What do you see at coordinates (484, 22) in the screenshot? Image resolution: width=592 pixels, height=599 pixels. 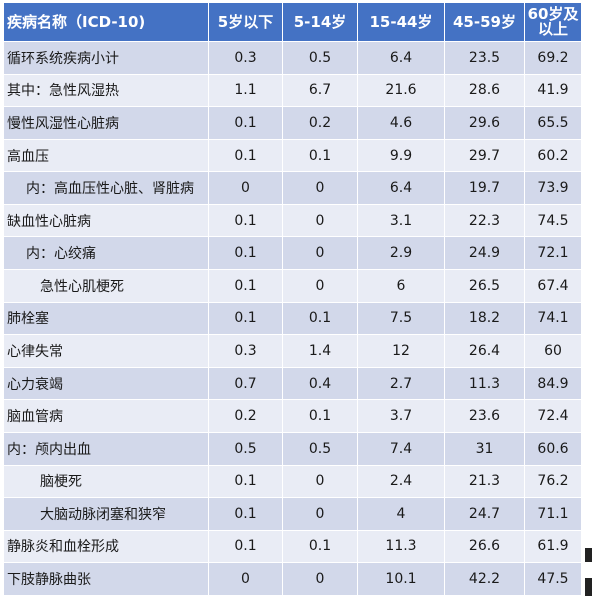 I see `header-age-45-59: 45-59岁` at bounding box center [484, 22].